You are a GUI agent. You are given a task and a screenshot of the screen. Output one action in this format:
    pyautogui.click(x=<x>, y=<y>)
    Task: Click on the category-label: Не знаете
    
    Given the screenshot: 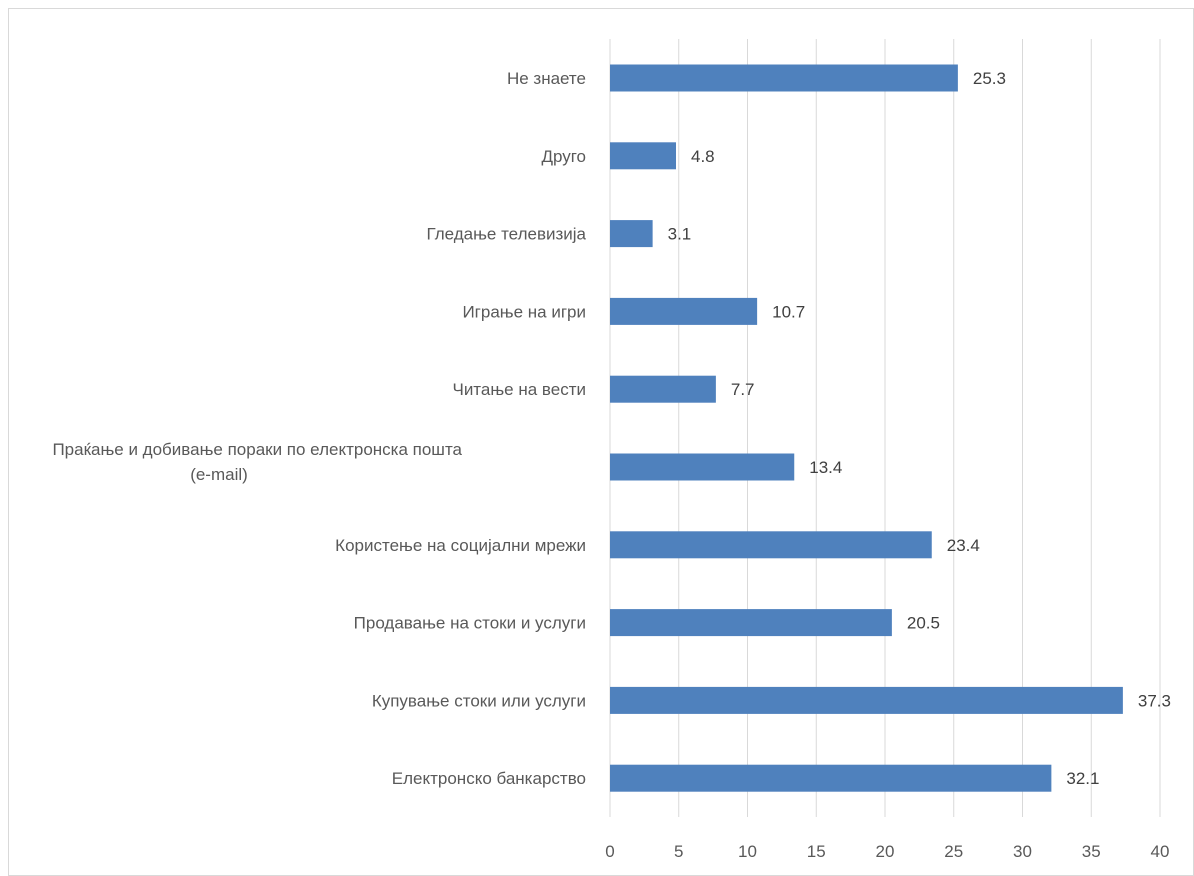 What is the action you would take?
    pyautogui.click(x=546, y=78)
    